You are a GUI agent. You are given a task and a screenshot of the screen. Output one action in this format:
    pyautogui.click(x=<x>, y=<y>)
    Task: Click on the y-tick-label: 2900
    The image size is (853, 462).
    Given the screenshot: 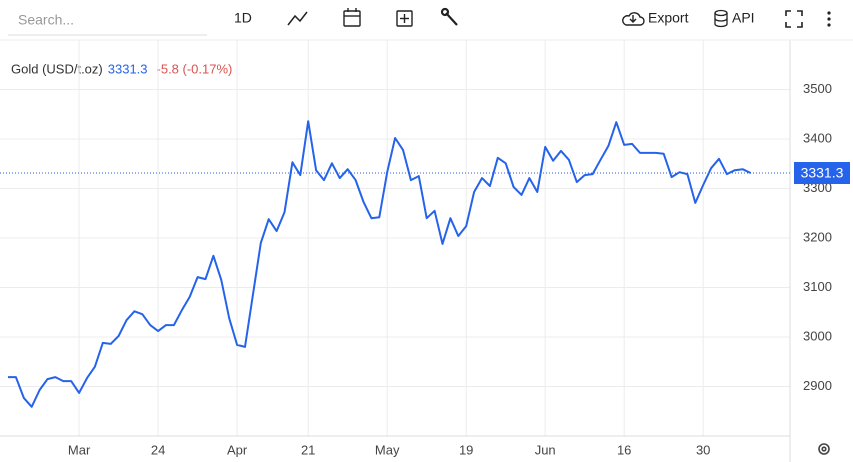 What is the action you would take?
    pyautogui.click(x=817, y=385)
    